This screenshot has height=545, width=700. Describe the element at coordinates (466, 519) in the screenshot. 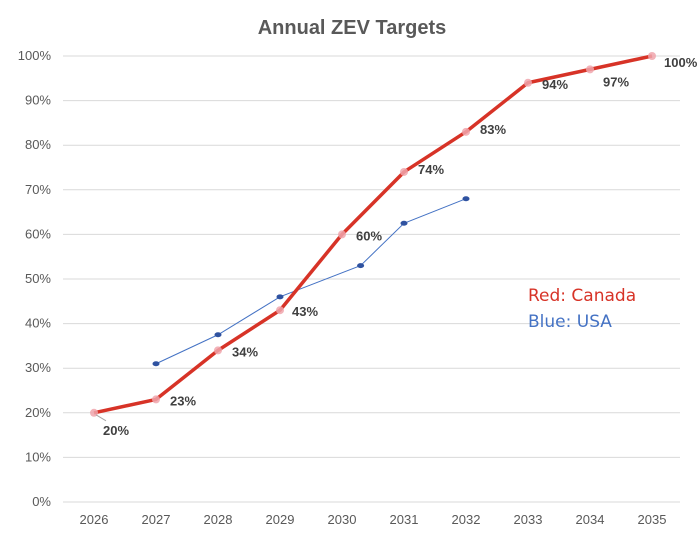

I see `x-tick-label: 2032` at that location.